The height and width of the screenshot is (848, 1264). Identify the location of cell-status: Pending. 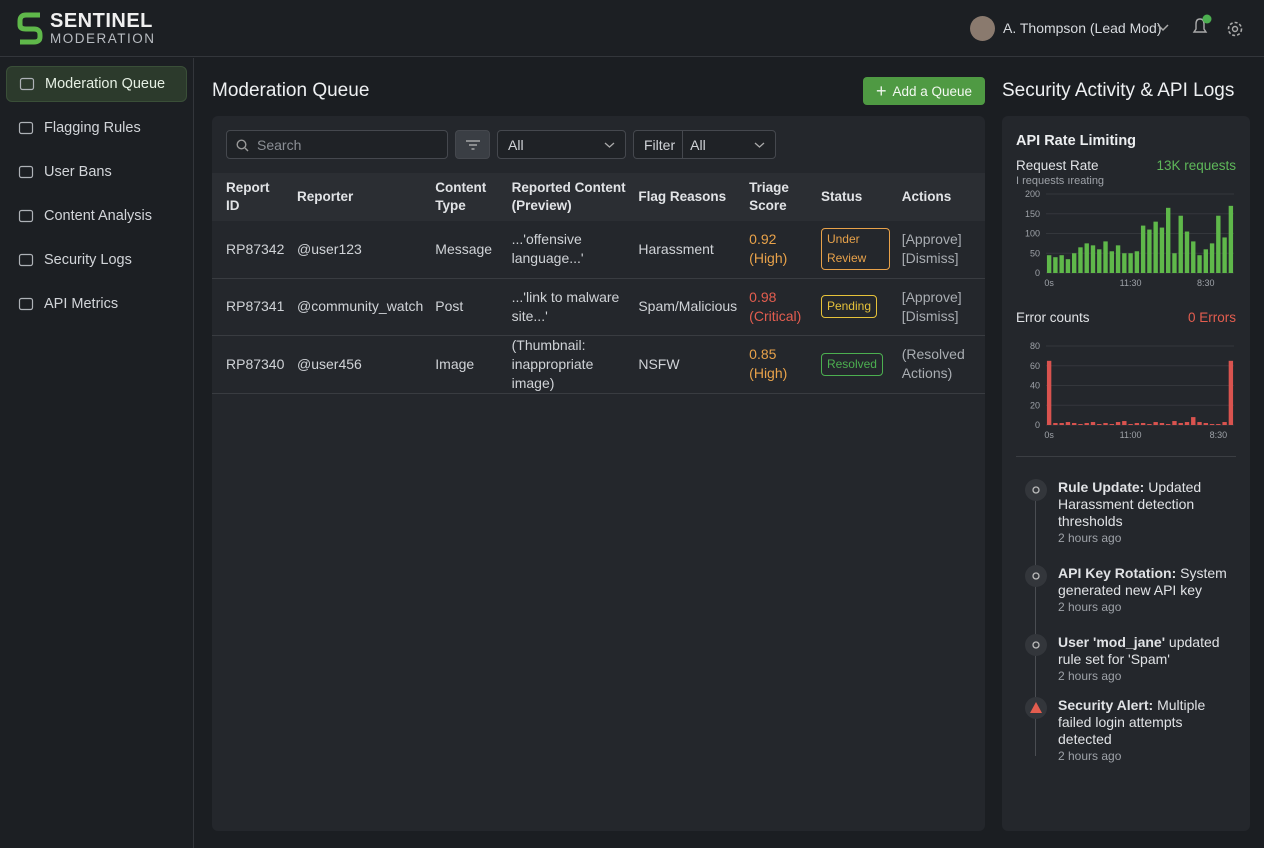
(855, 307).